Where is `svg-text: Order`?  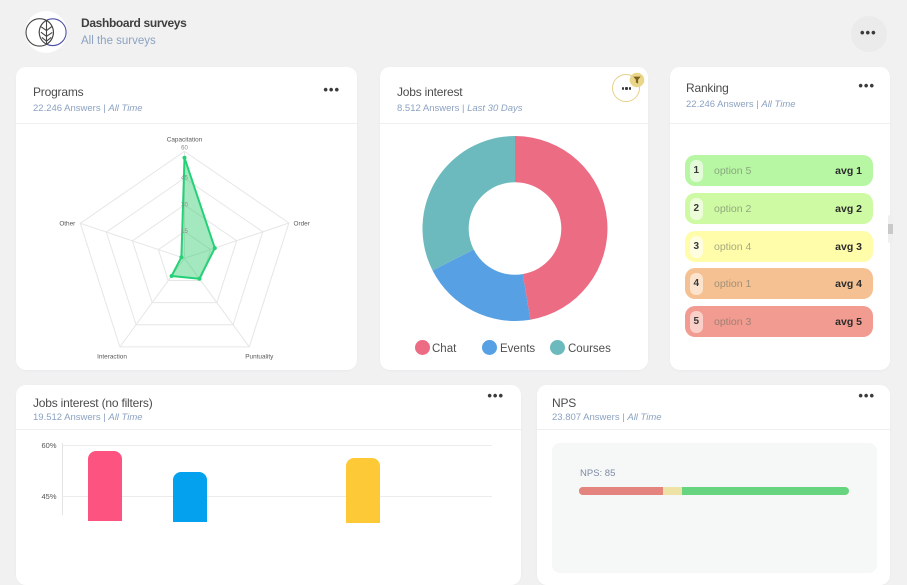
svg-text: Order is located at coordinates (302, 224).